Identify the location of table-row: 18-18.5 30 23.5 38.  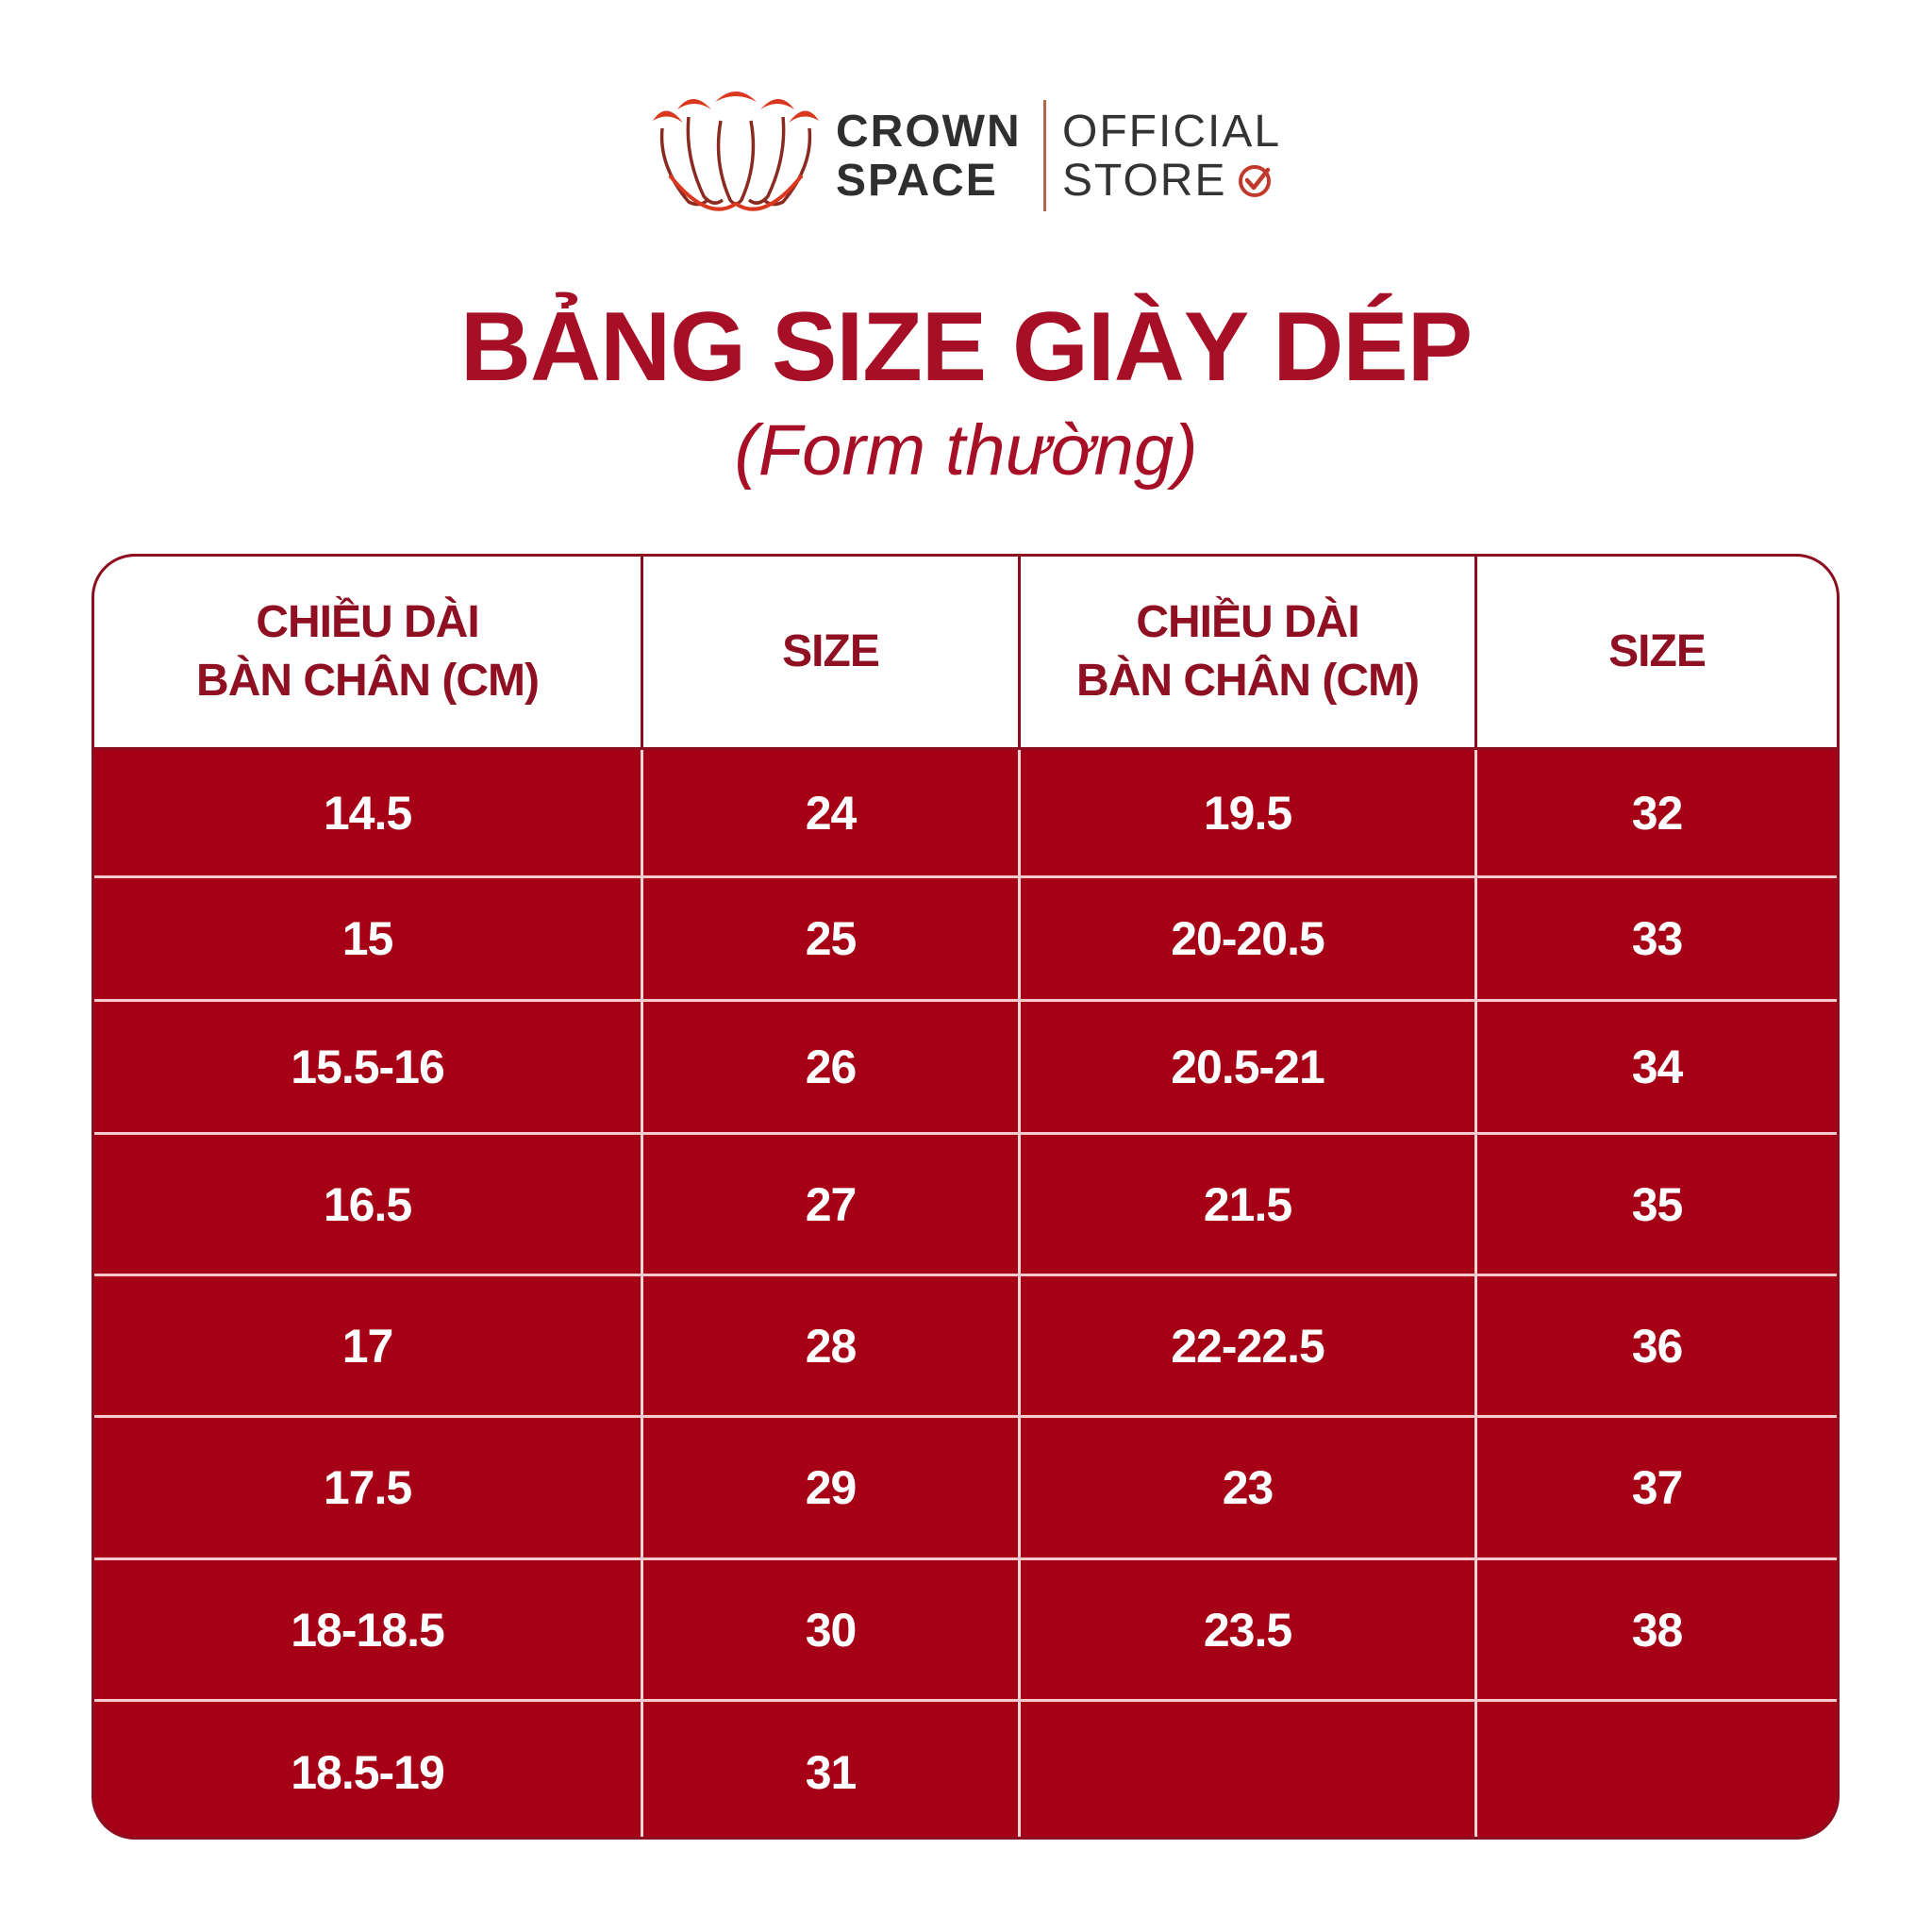
(965, 1628).